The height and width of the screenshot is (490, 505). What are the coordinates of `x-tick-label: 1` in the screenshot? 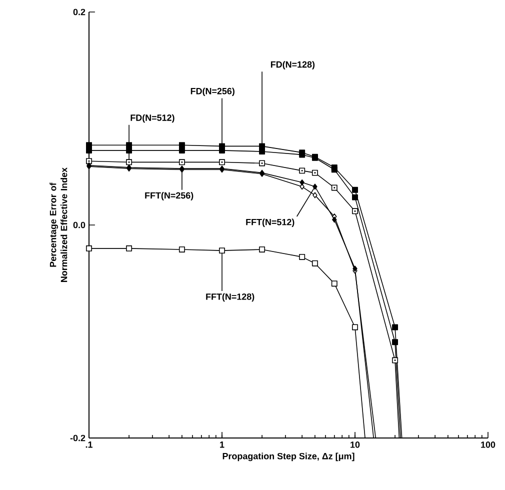 It's located at (222, 445).